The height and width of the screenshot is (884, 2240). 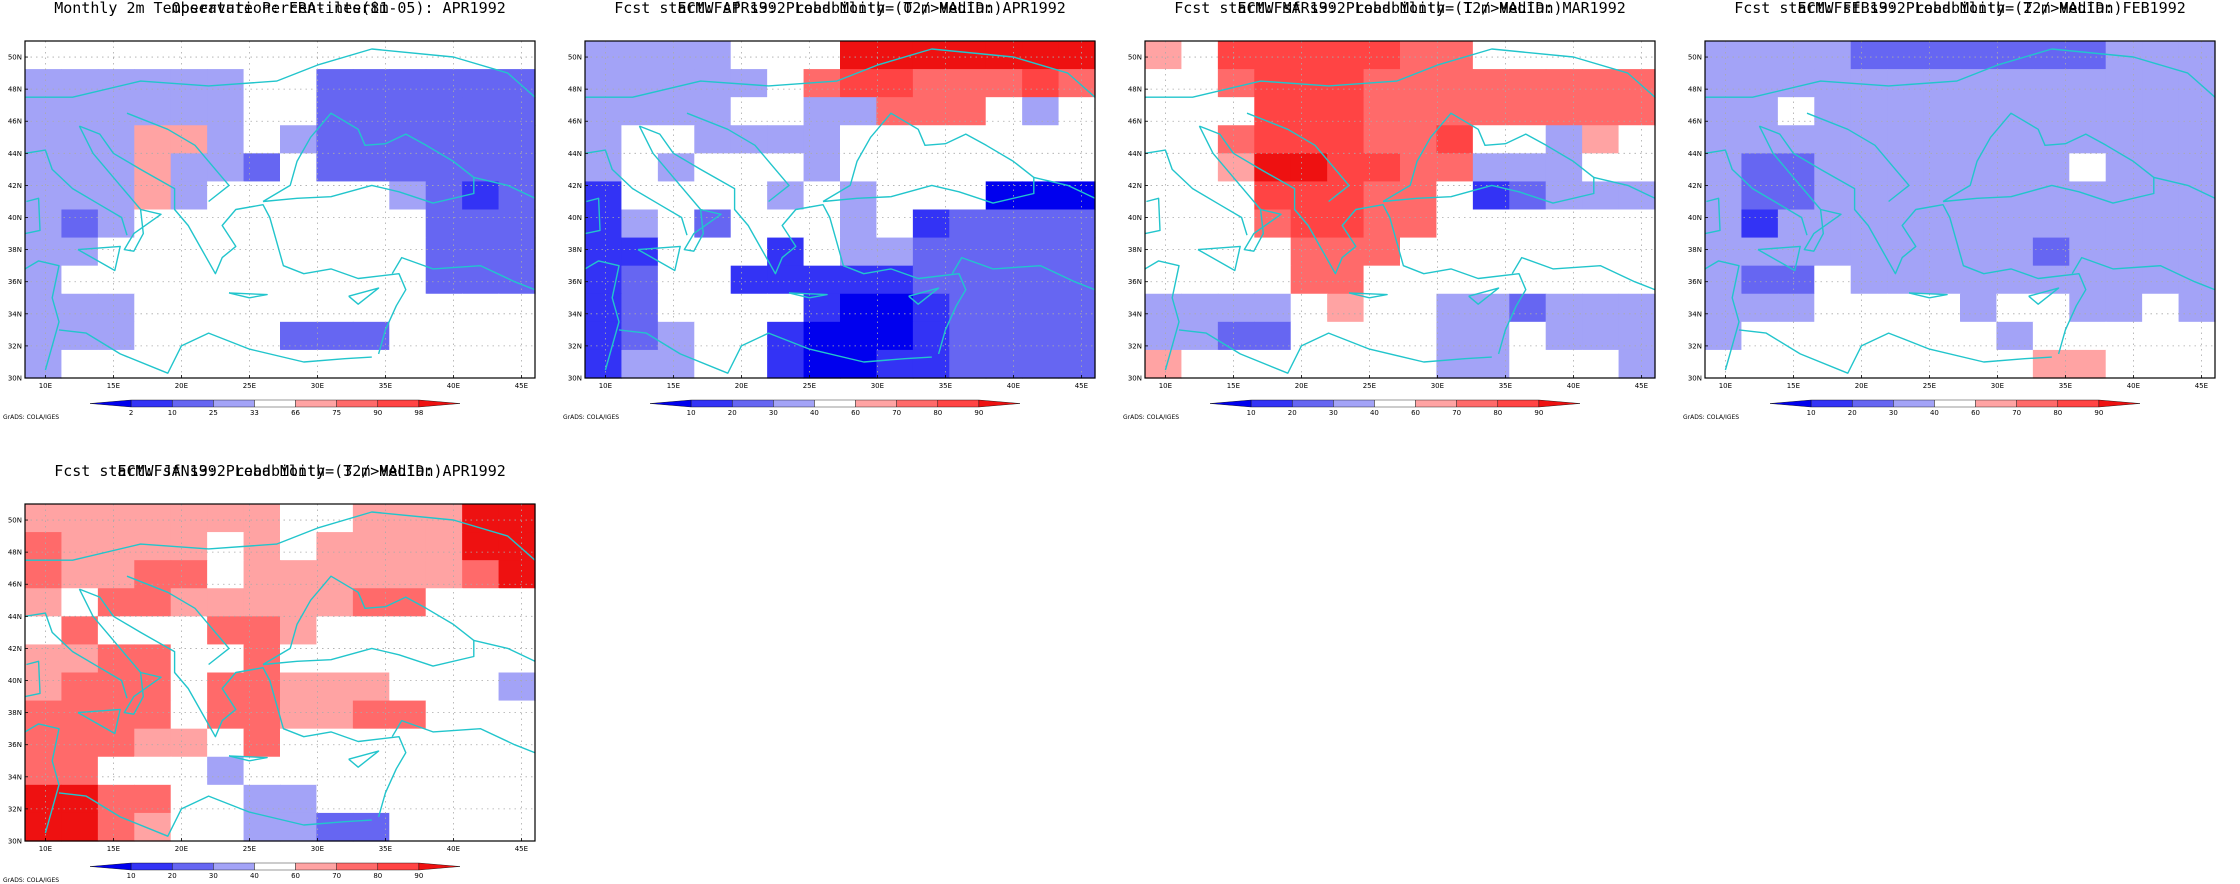 What do you see at coordinates (840, 8) in the screenshot?
I see `panel-title-line-1: ECMWFsf s3: Probability (T2m>Median)` at bounding box center [840, 8].